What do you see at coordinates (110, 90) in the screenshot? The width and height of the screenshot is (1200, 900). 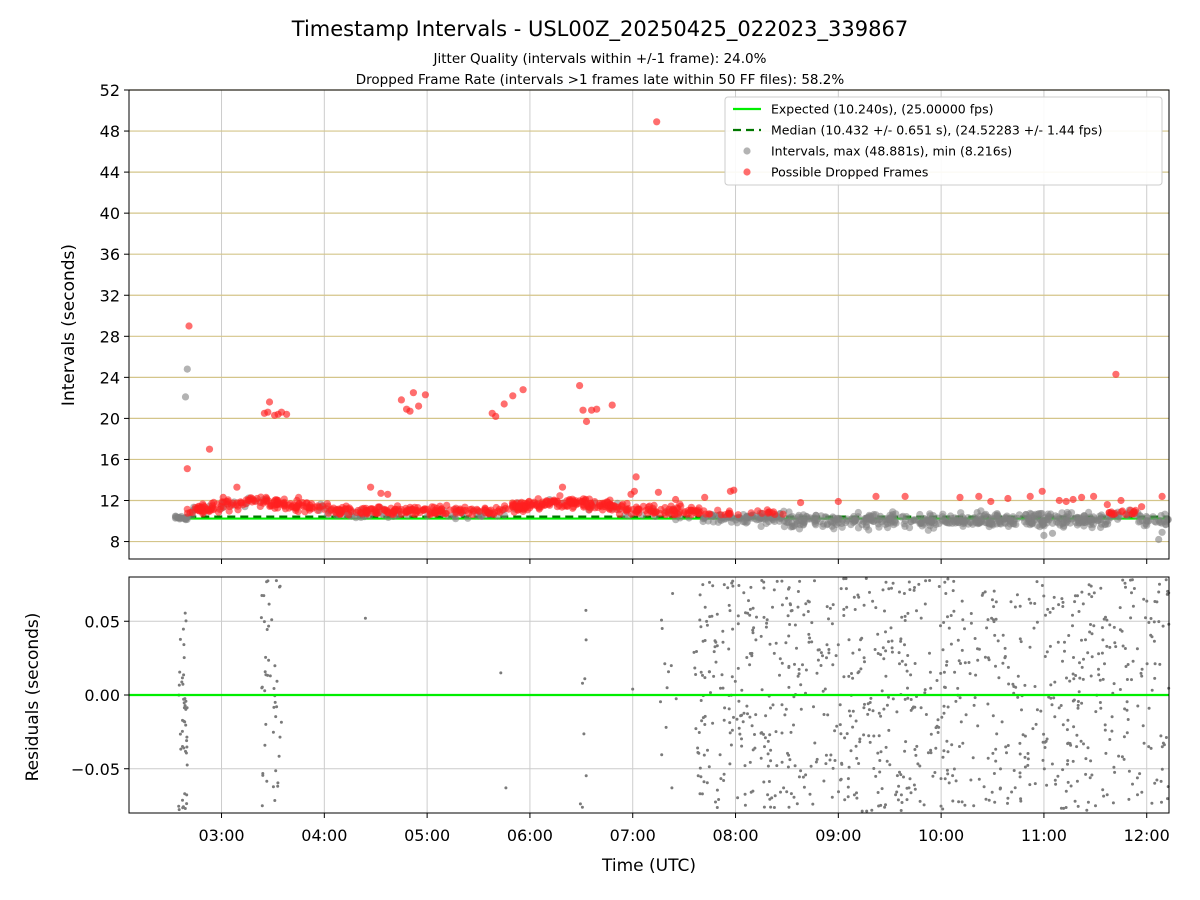 I see `intervals-y-tick-label: 52` at bounding box center [110, 90].